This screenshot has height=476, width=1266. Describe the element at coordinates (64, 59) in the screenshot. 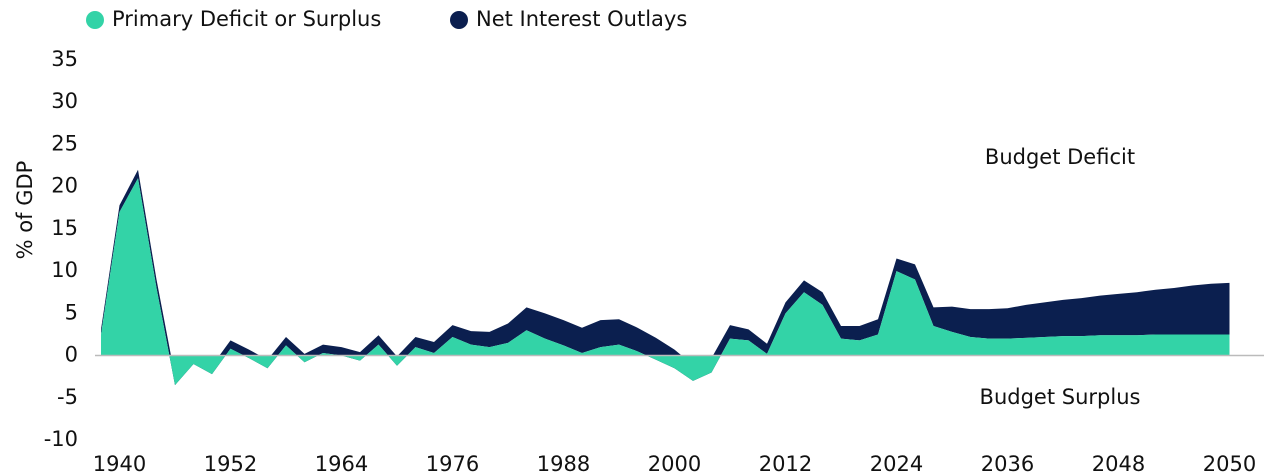

I see `y-tick-label: 35` at that location.